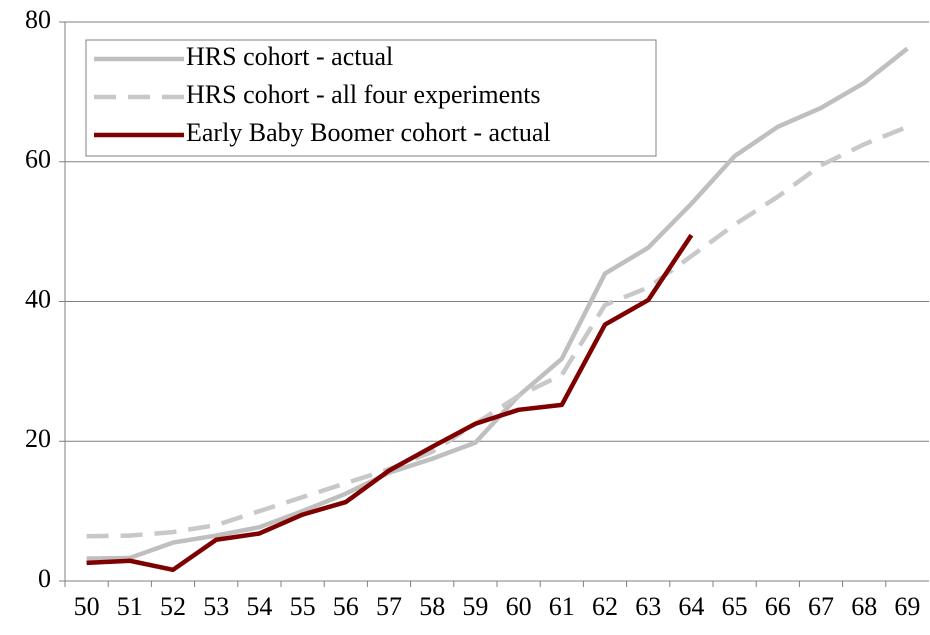 This screenshot has height=635, width=930. What do you see at coordinates (216, 606) in the screenshot?
I see `x-tick-label: 53` at bounding box center [216, 606].